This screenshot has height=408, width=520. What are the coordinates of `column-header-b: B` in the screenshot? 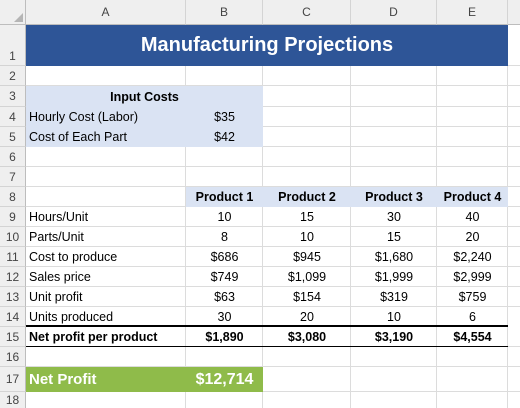 It's located at (224, 12).